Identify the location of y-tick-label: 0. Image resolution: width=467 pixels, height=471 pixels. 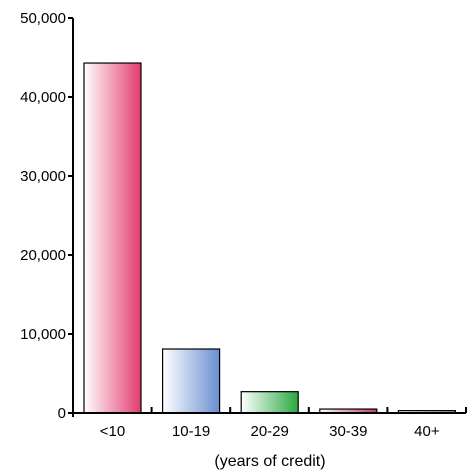
(62, 413).